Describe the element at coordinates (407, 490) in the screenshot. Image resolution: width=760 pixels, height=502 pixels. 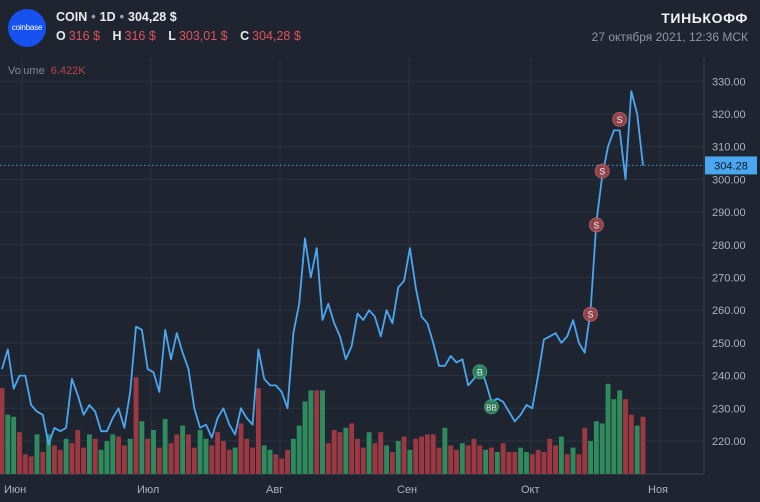
I see `x-tick-label: Сен` at that location.